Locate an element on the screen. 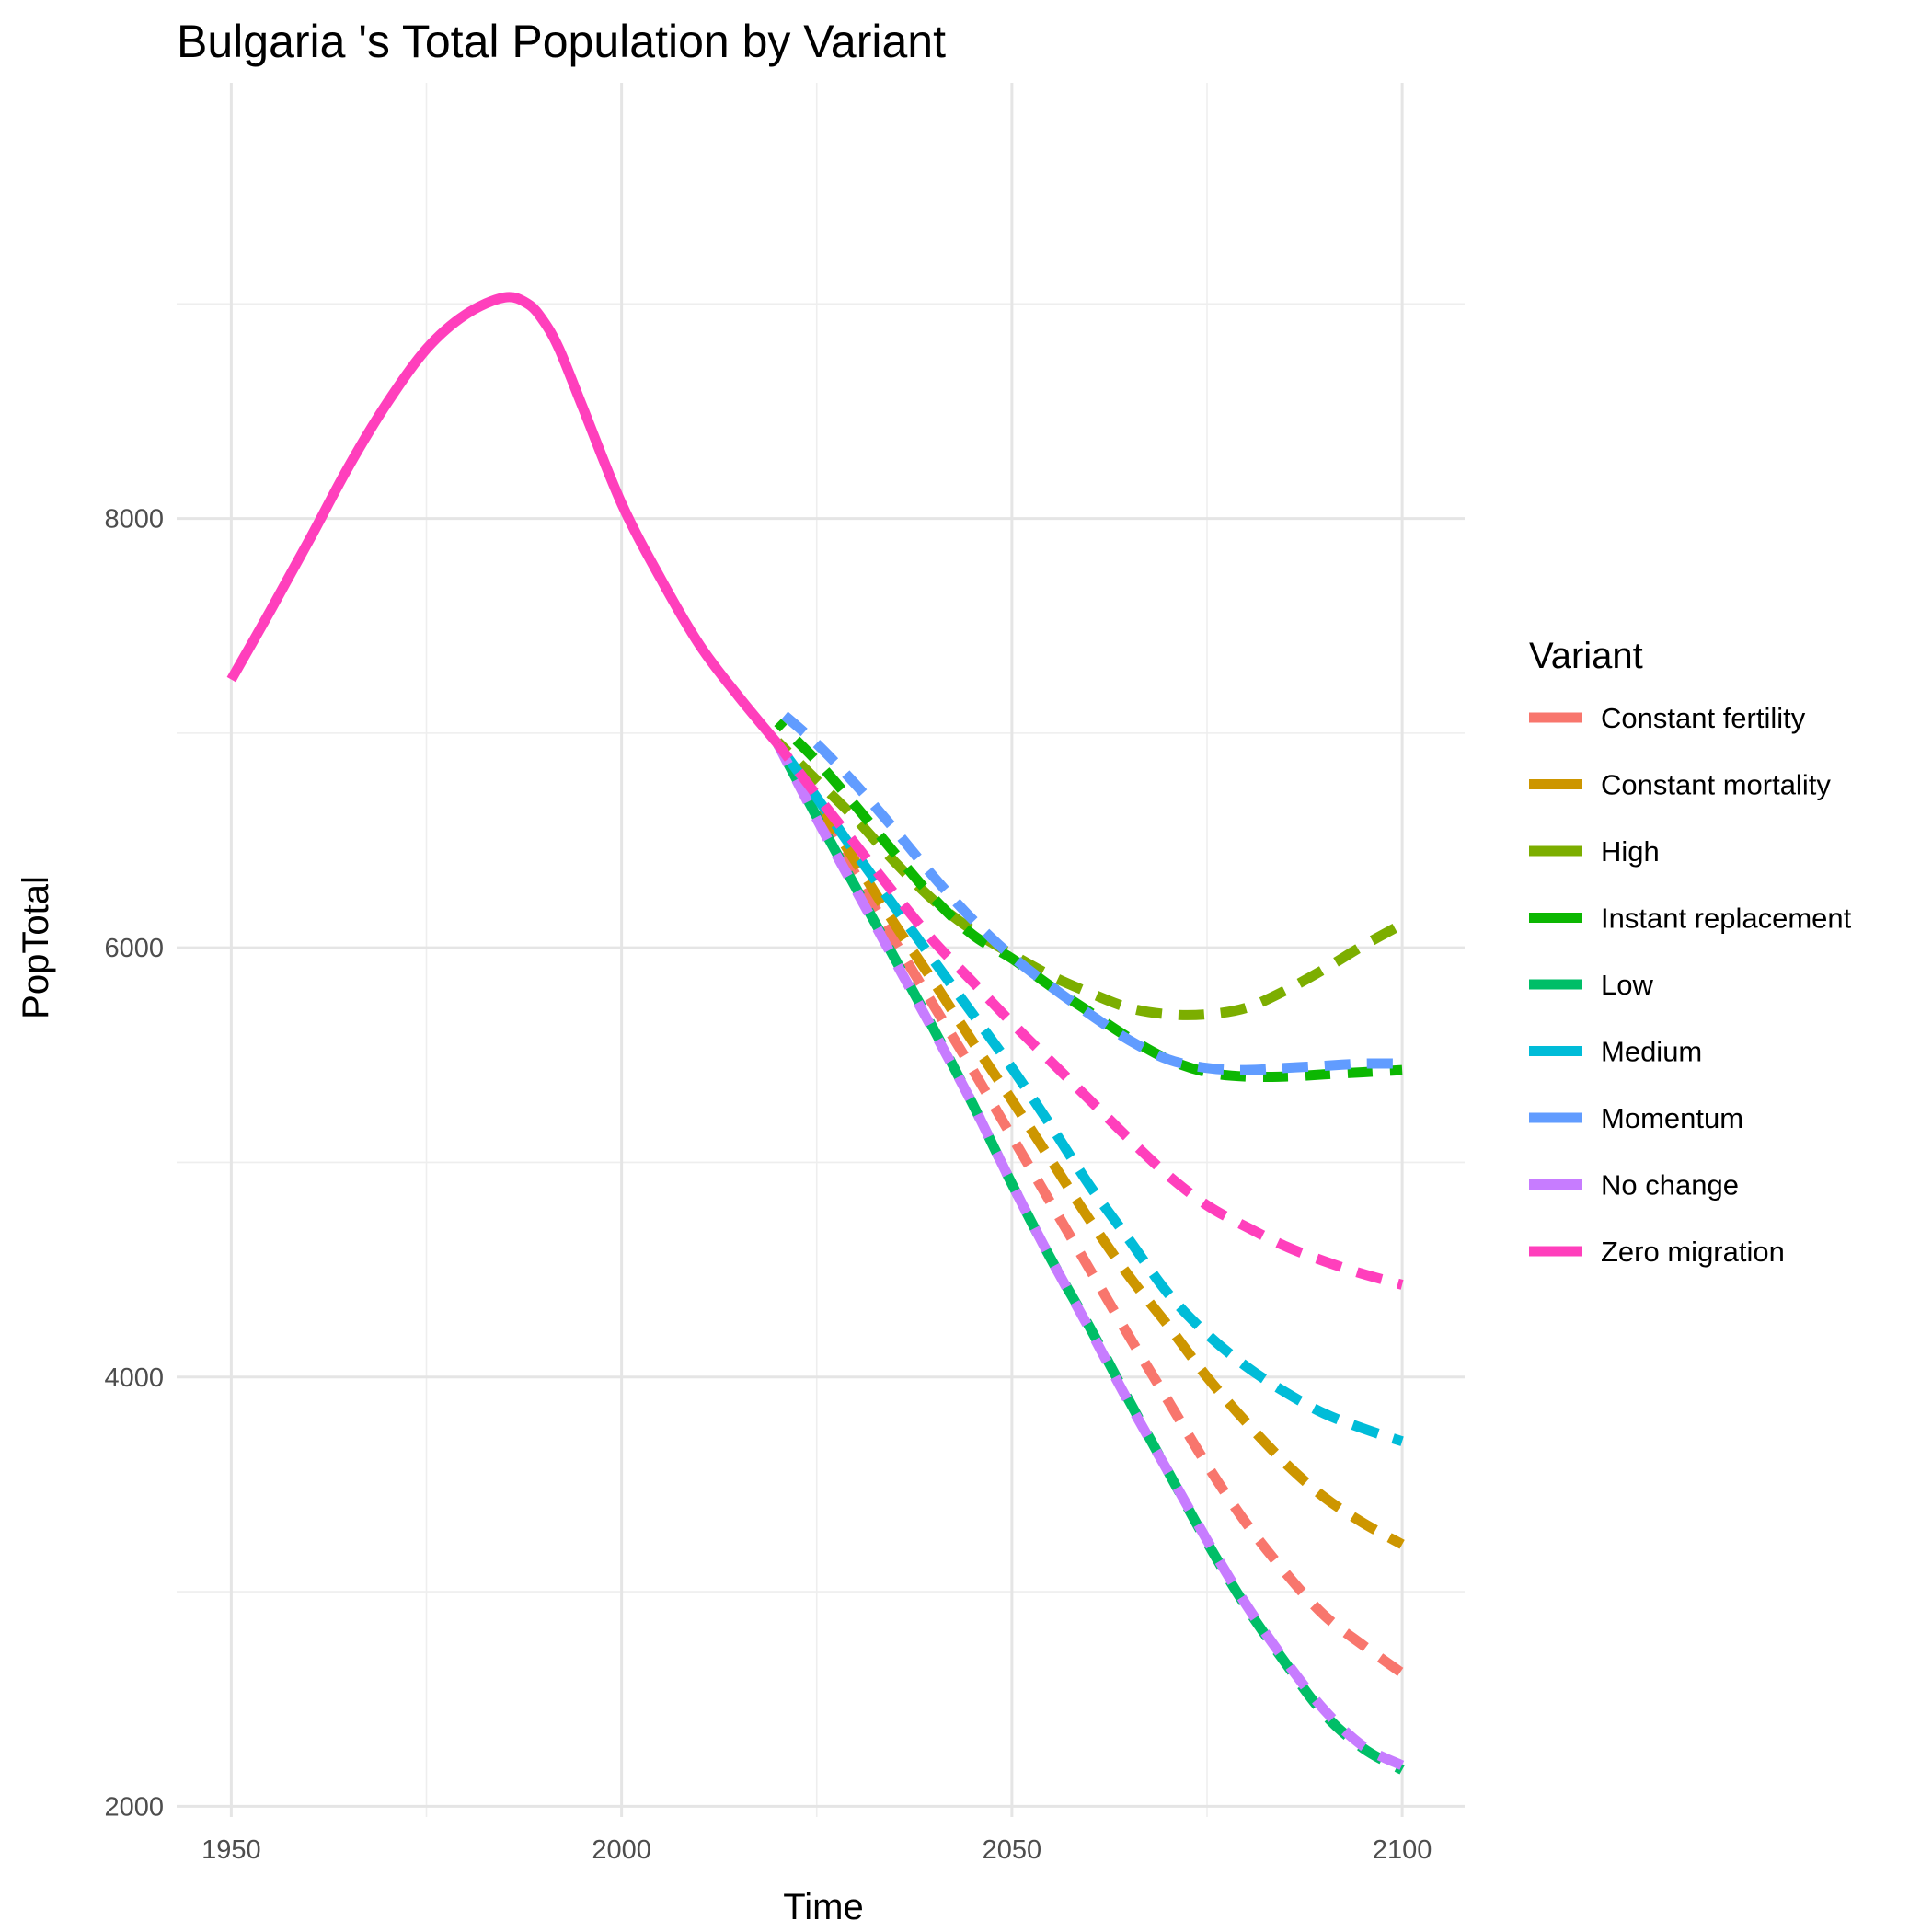  legend-label-high: High is located at coordinates (1630, 851).